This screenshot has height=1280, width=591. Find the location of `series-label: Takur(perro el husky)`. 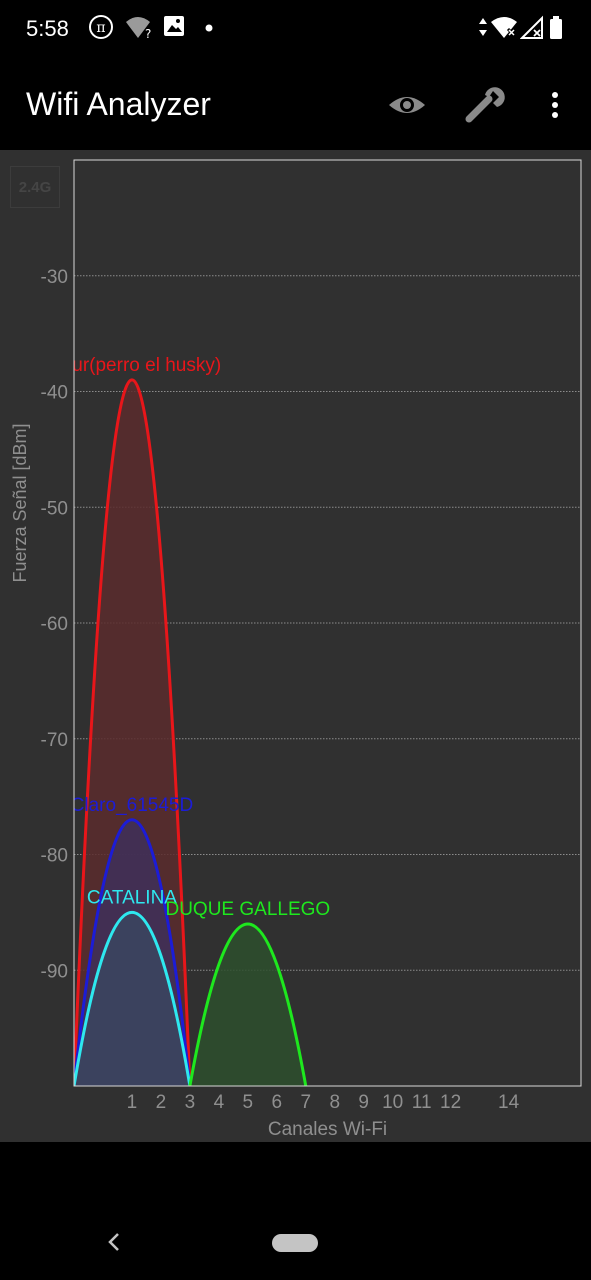

series-label: Takur(perro el husky) is located at coordinates (132, 365).